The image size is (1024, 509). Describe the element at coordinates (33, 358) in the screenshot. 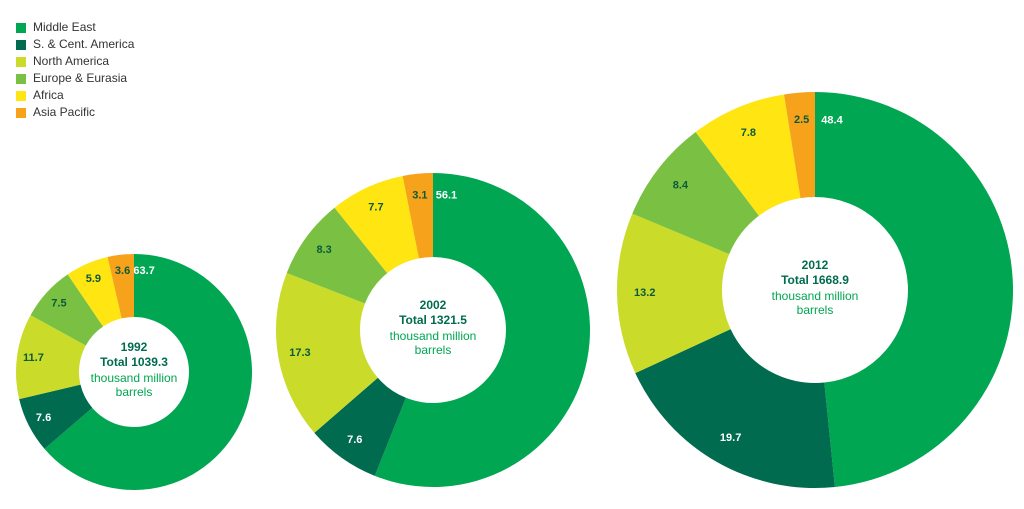

I see `value-label: 11.7` at that location.